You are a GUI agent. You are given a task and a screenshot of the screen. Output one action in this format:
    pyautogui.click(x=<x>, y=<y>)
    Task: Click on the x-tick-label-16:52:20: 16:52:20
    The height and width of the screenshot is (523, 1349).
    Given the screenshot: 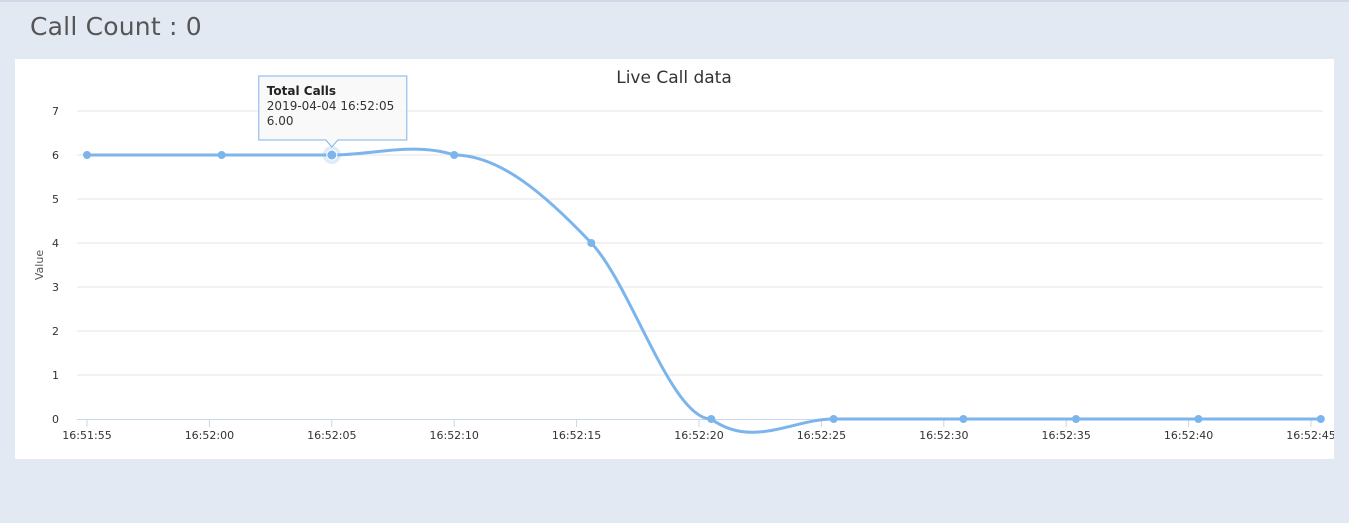 What is the action you would take?
    pyautogui.click(x=698, y=435)
    